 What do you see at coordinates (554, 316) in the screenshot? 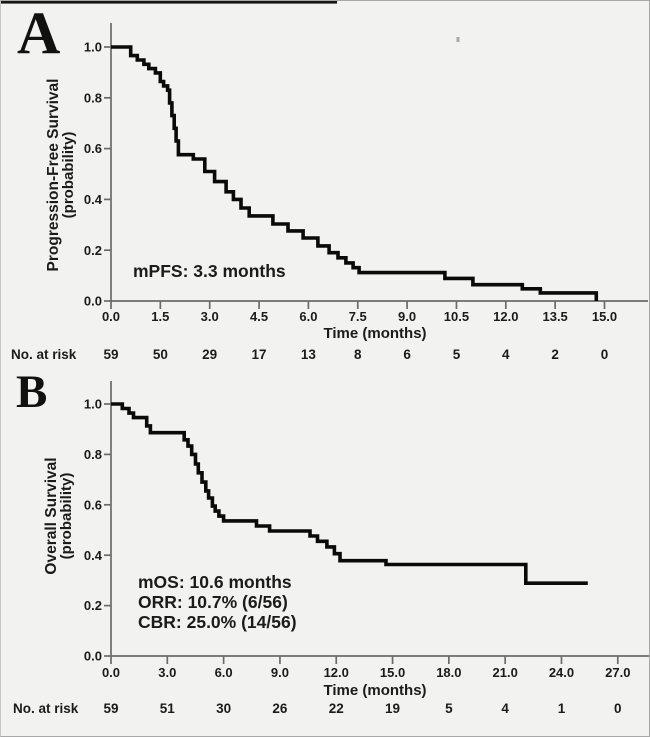
I see `x-tick-label: 13.5` at bounding box center [554, 316].